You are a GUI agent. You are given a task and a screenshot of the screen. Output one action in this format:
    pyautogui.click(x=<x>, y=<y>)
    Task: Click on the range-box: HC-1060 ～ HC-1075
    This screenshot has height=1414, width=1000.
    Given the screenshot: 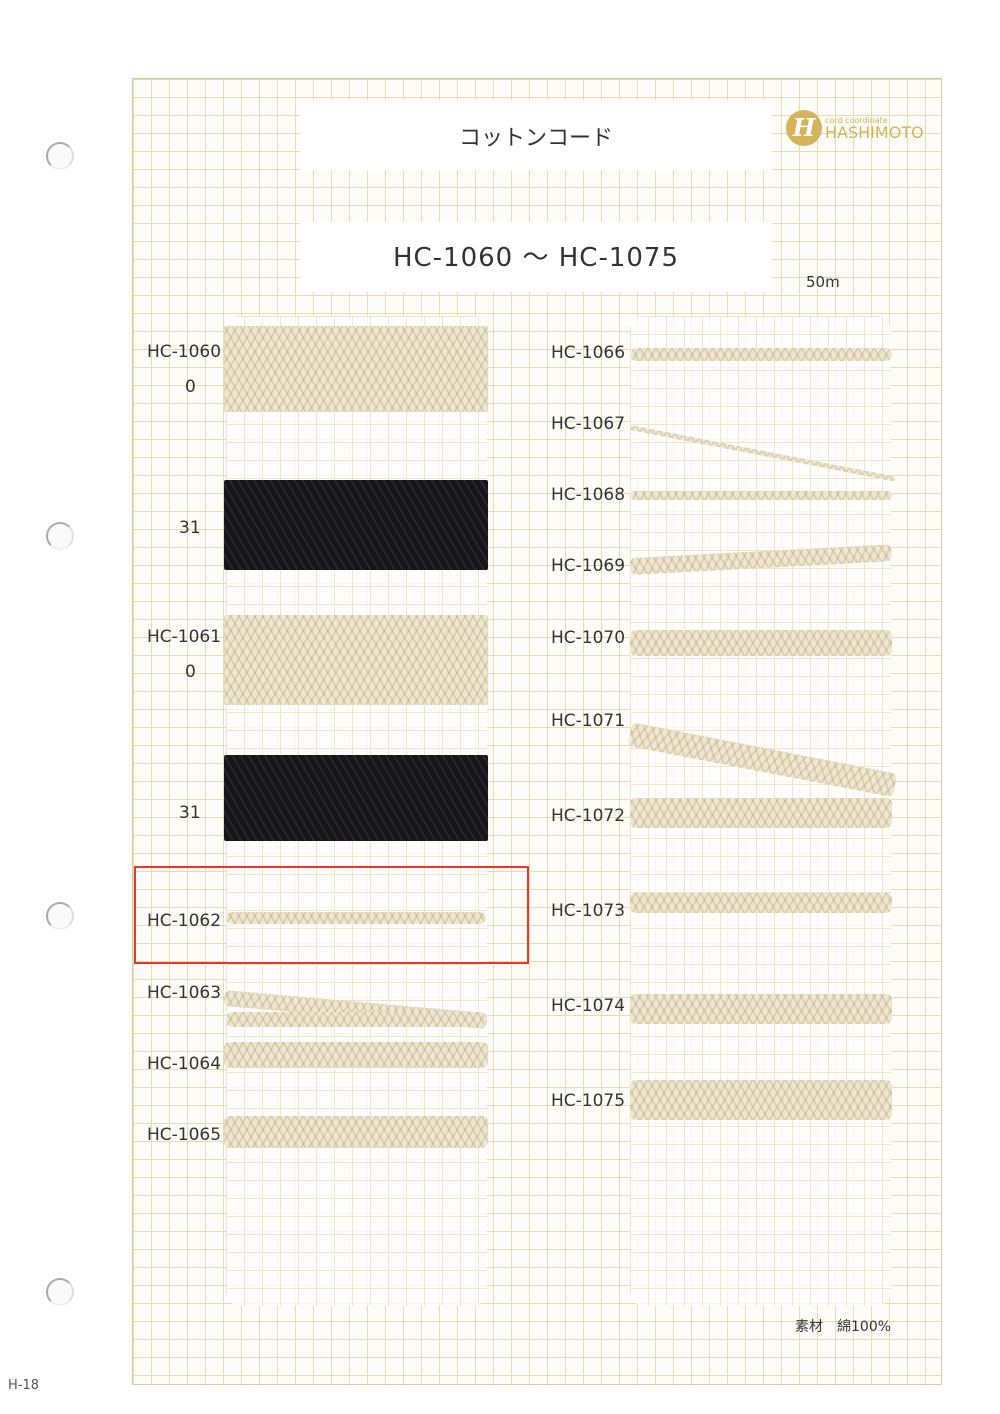 What is the action you would take?
    pyautogui.click(x=536, y=257)
    